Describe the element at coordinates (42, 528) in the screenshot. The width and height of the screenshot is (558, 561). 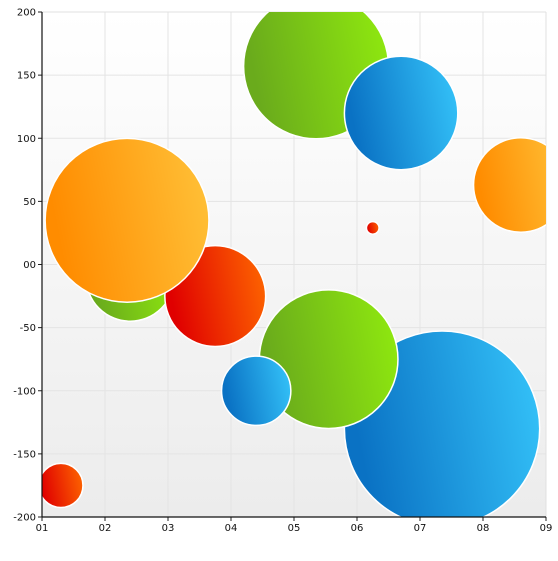
I see `x-tick-label: 01` at that location.